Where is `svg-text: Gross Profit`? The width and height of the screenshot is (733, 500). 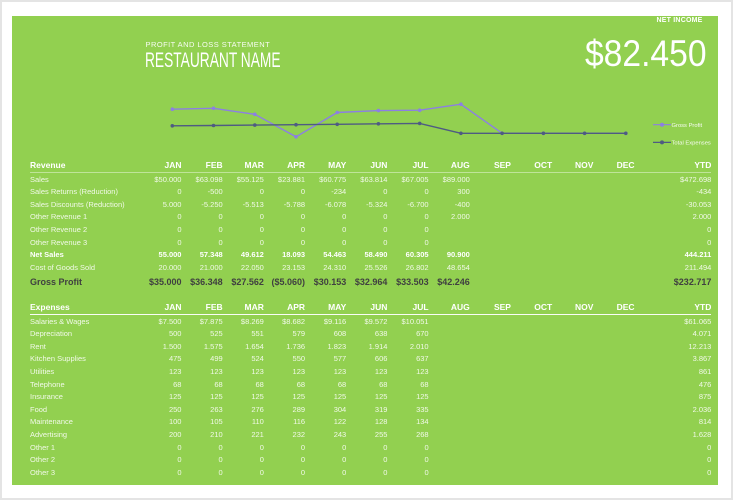
svg-text: Gross Profit is located at coordinates (687, 126).